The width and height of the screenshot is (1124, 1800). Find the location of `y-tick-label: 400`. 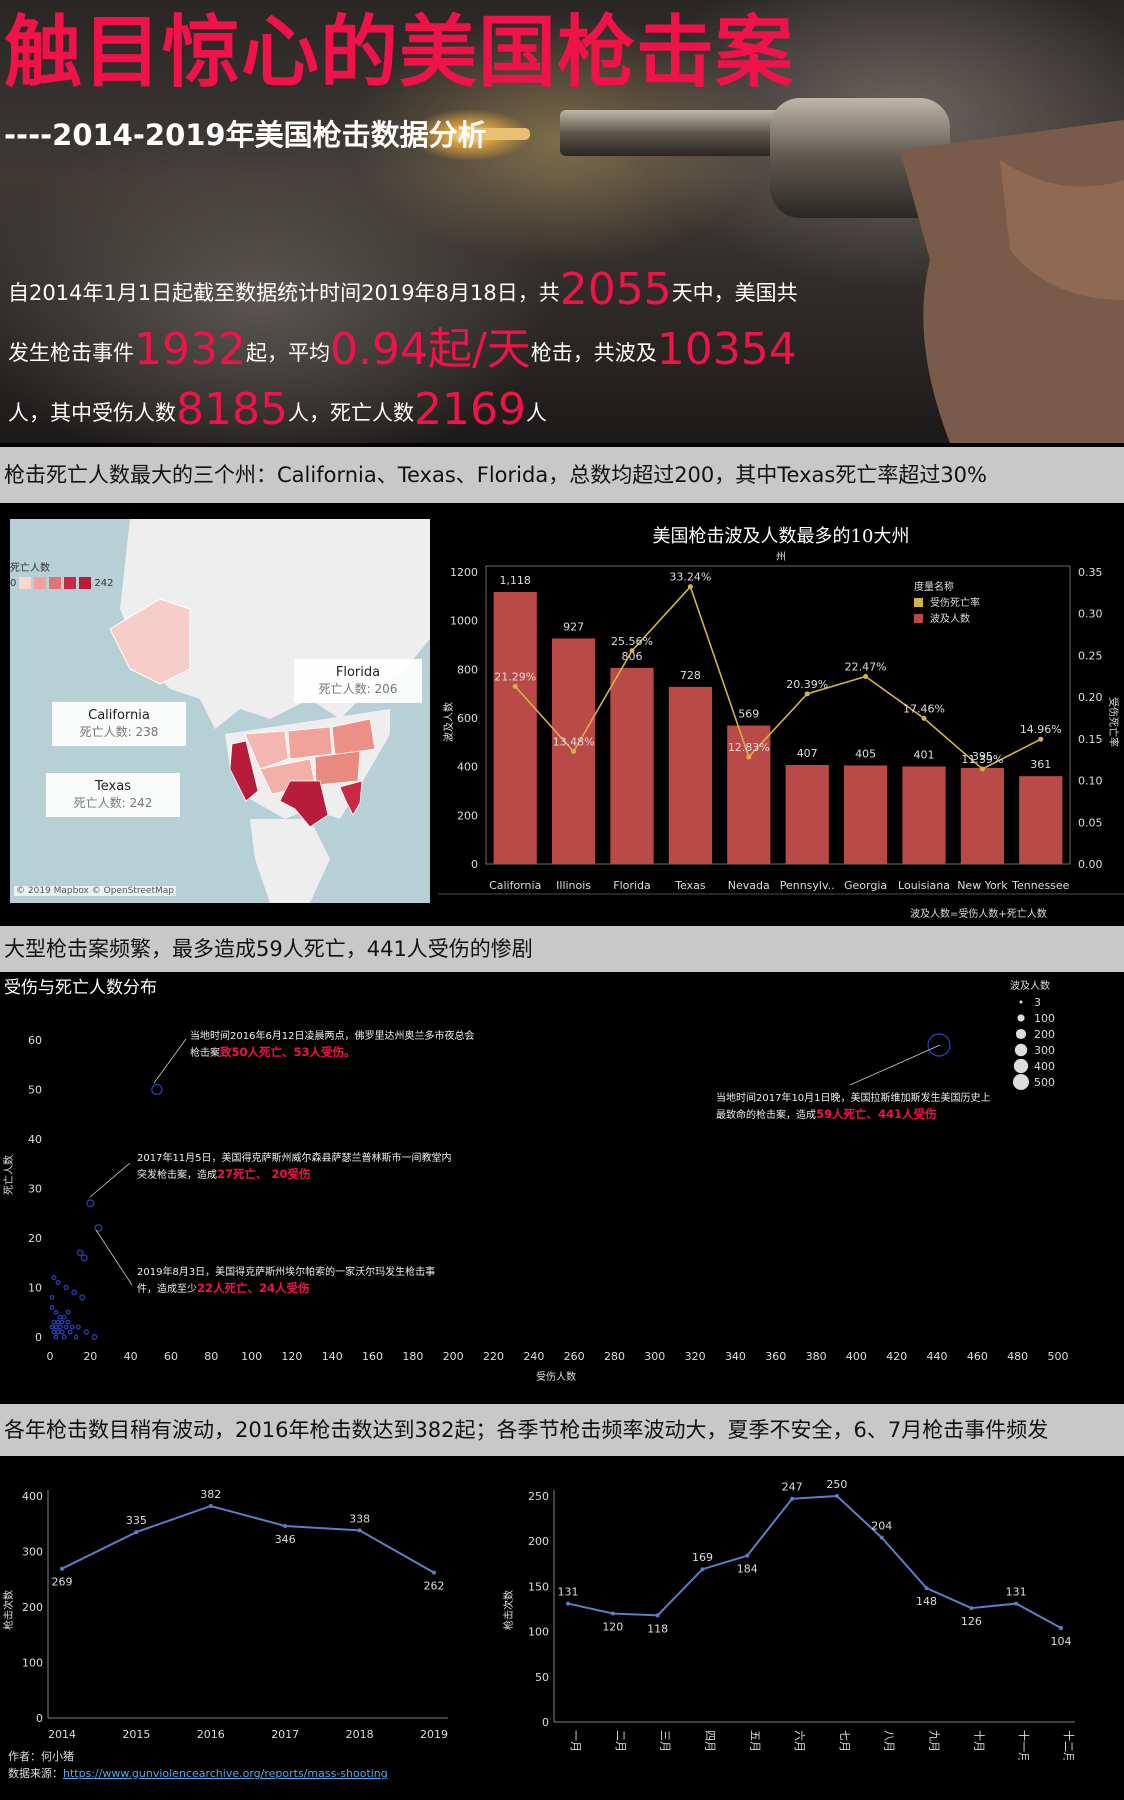

y-tick-label: 400 is located at coordinates (467, 767).